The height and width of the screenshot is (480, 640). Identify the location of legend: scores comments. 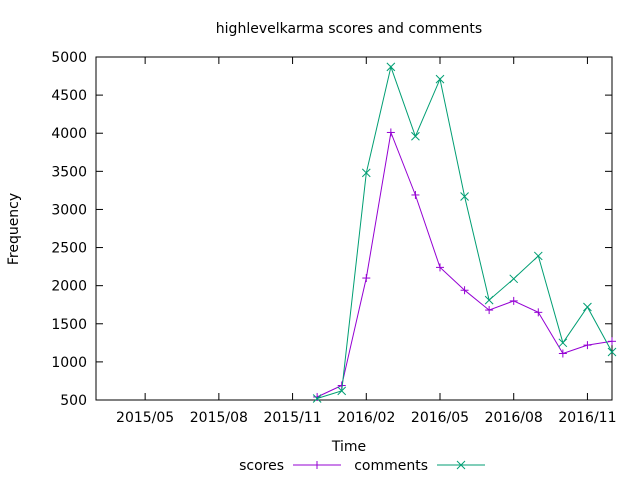
(362, 466).